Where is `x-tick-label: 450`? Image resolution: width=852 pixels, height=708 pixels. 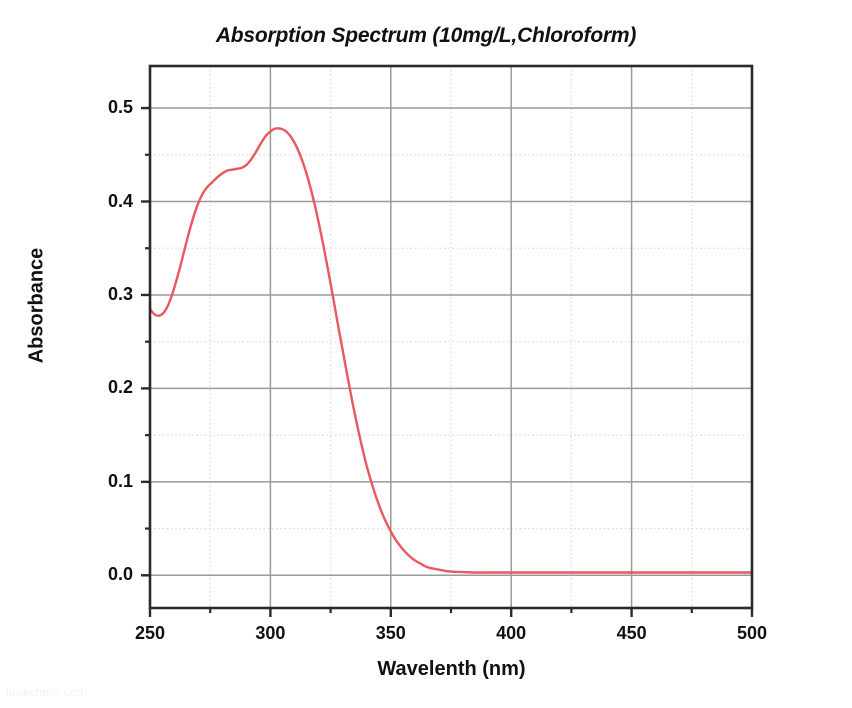 x-tick-label: 450 is located at coordinates (631, 633).